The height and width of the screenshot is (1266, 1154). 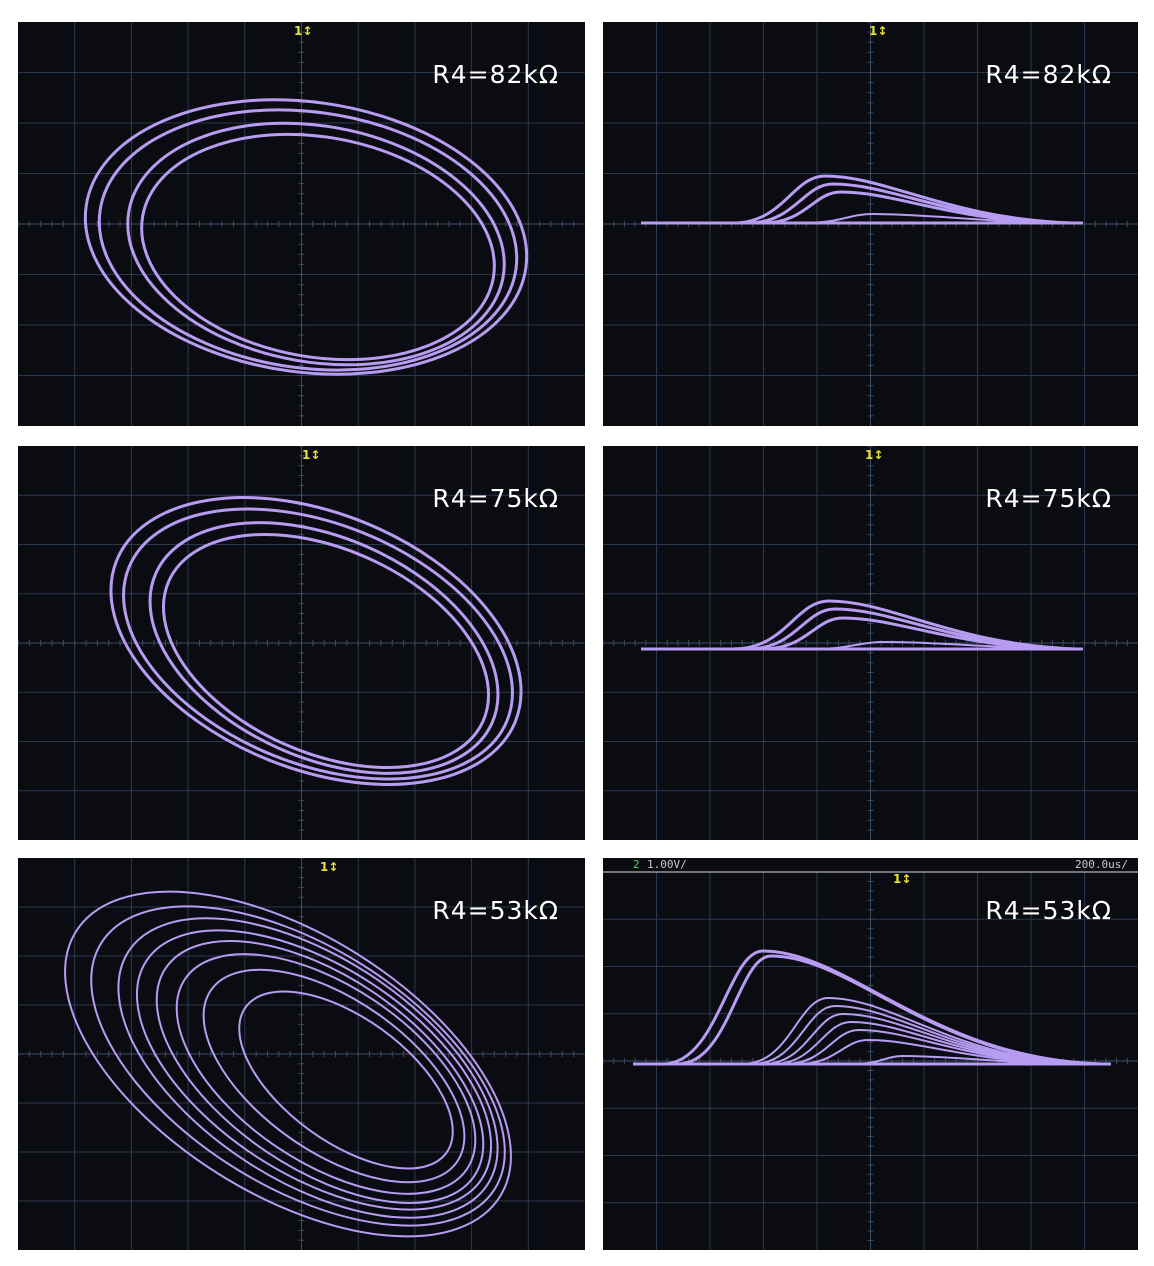 I want to click on scope-panel-time-75: 1↕ R4=75kΩ, so click(x=870, y=643).